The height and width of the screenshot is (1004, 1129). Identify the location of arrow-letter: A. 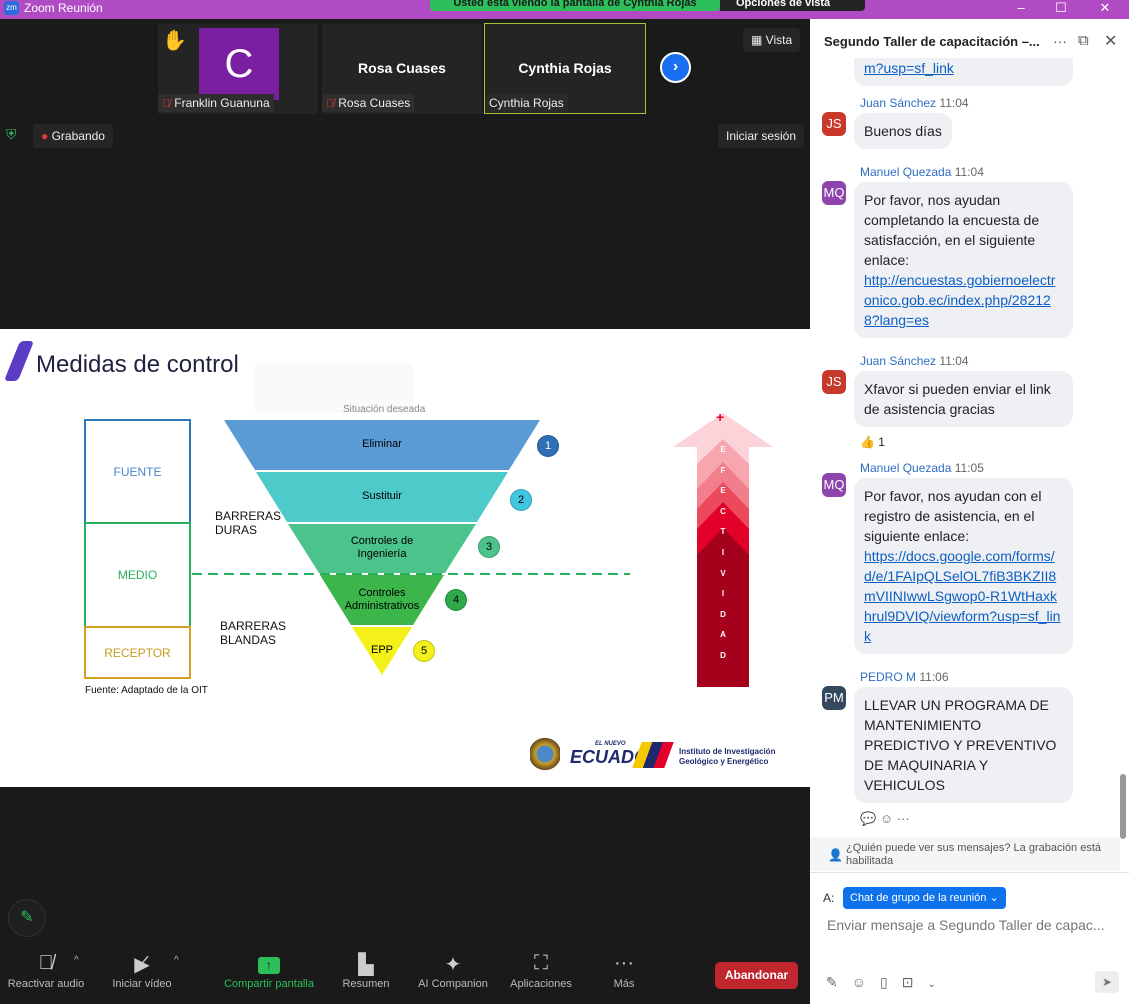
(723, 635).